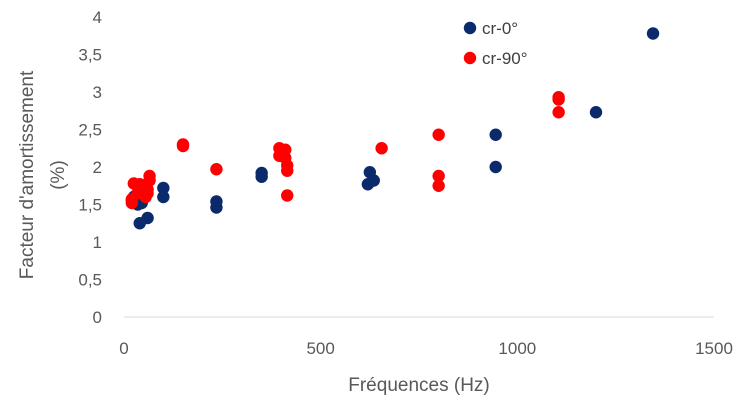  What do you see at coordinates (123, 348) in the screenshot?
I see `x-tick-label: 0` at bounding box center [123, 348].